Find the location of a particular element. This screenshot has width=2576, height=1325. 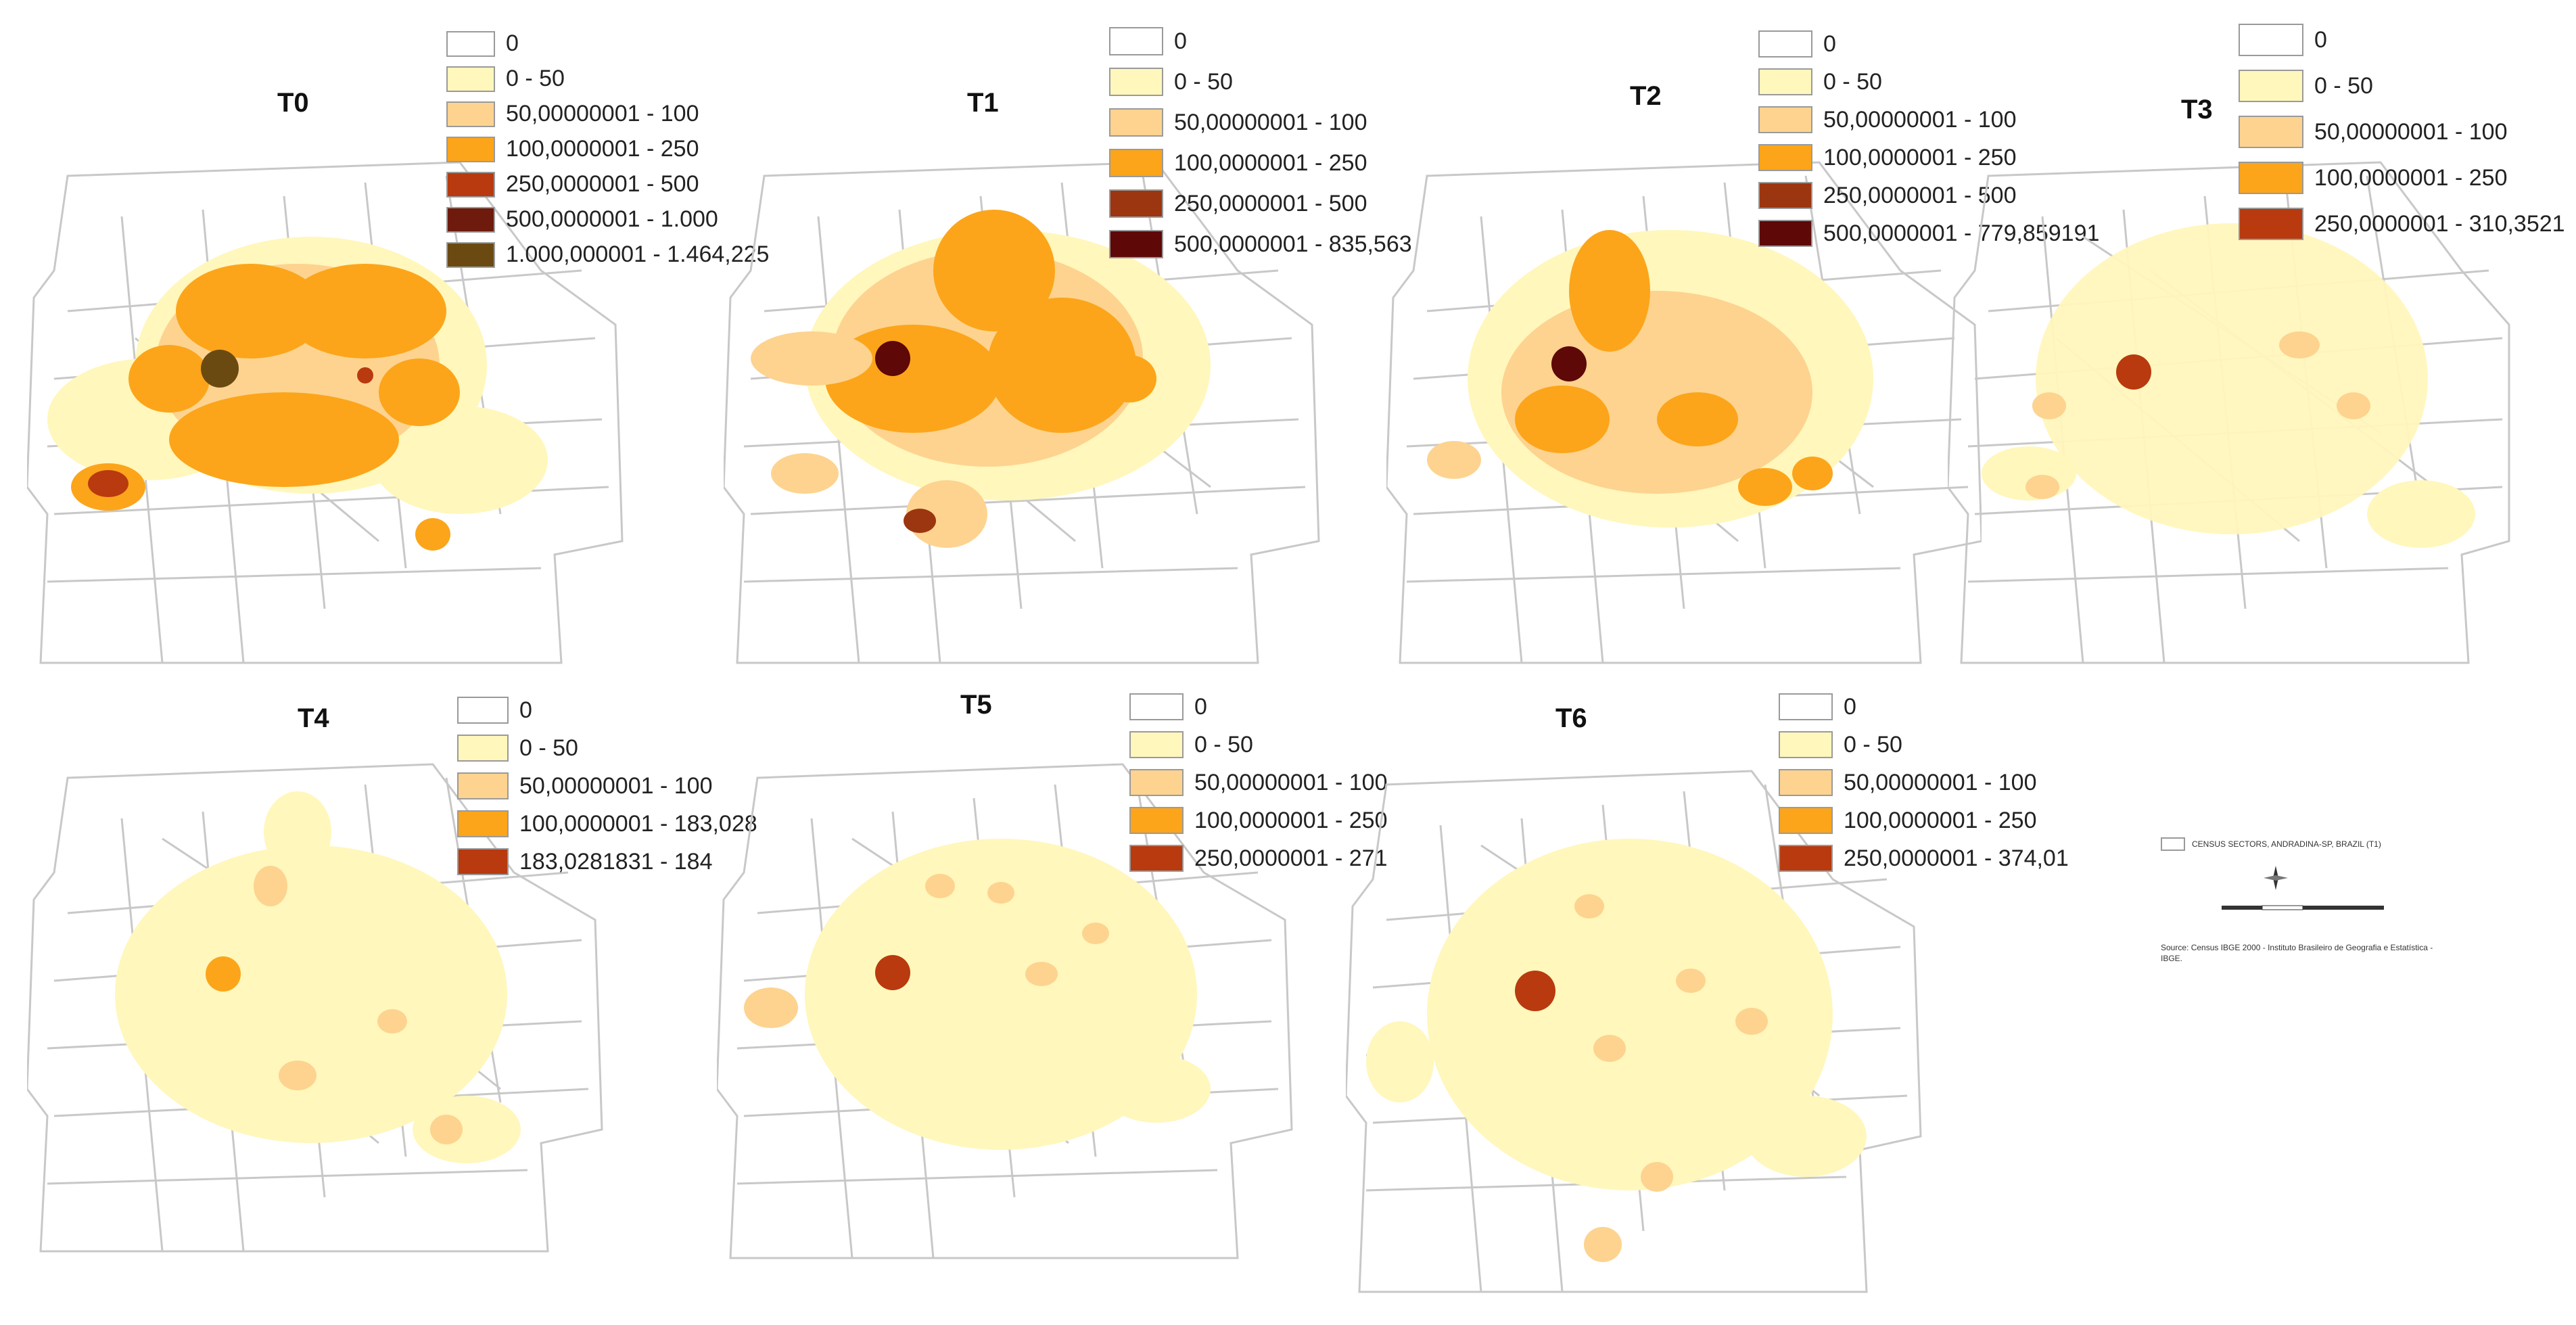

density-blobs-t5 is located at coordinates (977, 994).